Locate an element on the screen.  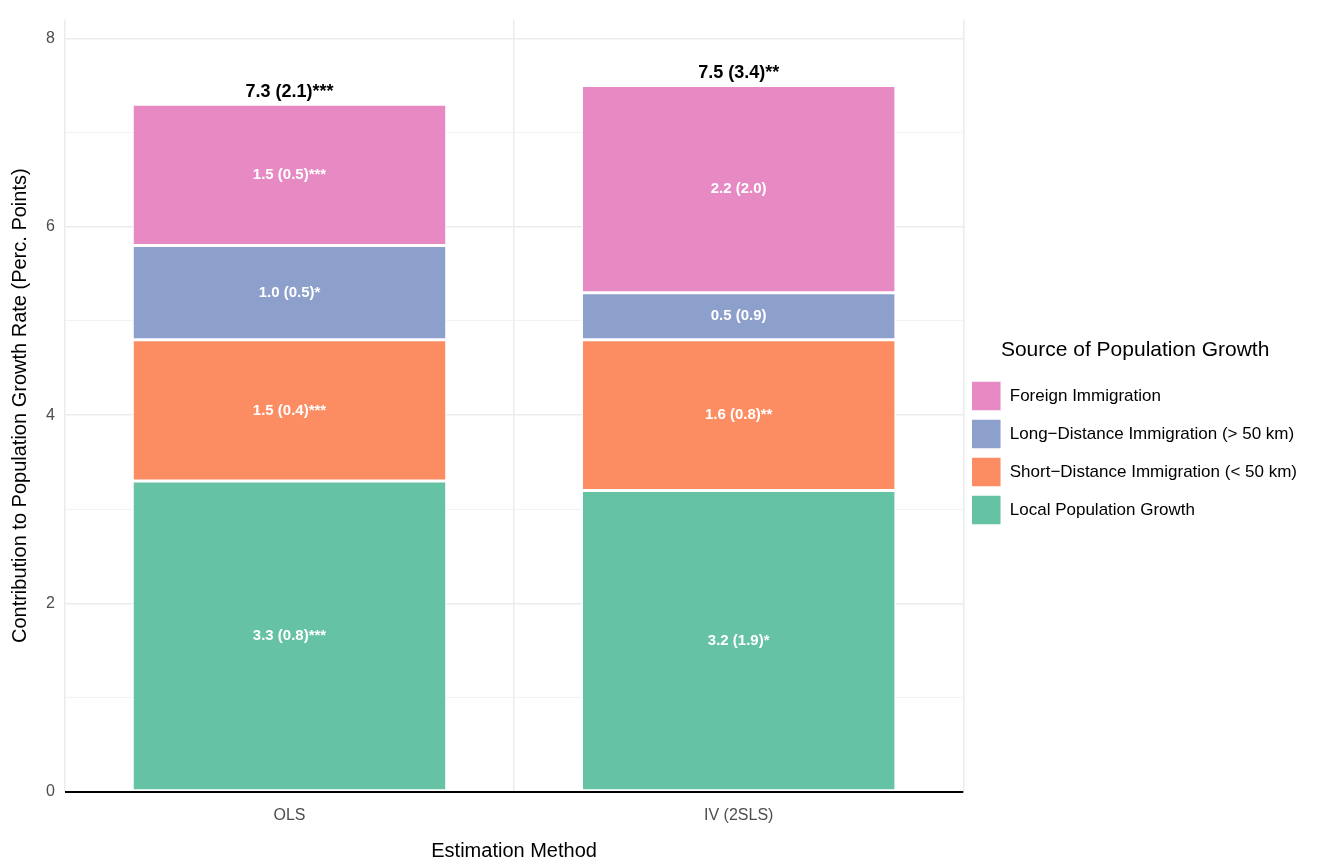
x-tick-label: OLS is located at coordinates (289, 814).